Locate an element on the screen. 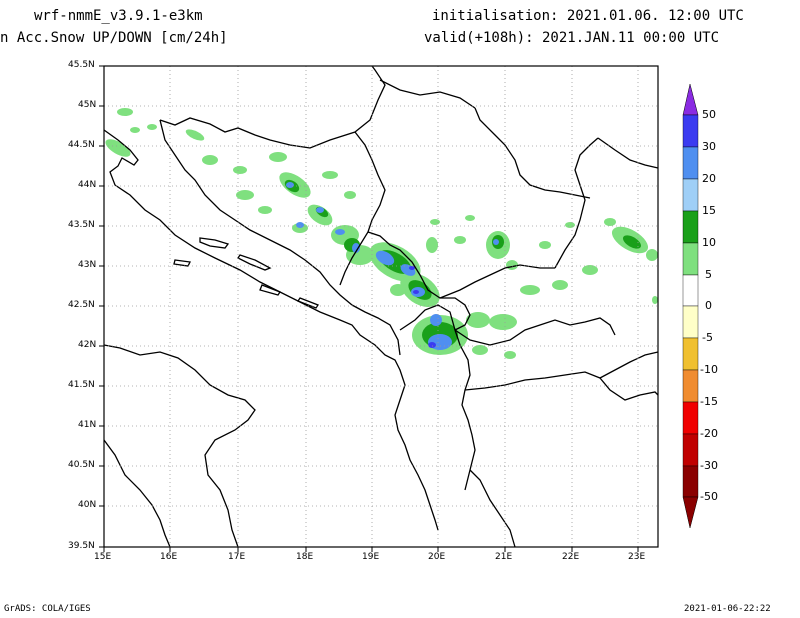  colorbar-top-arrow is located at coordinates (690, 99).